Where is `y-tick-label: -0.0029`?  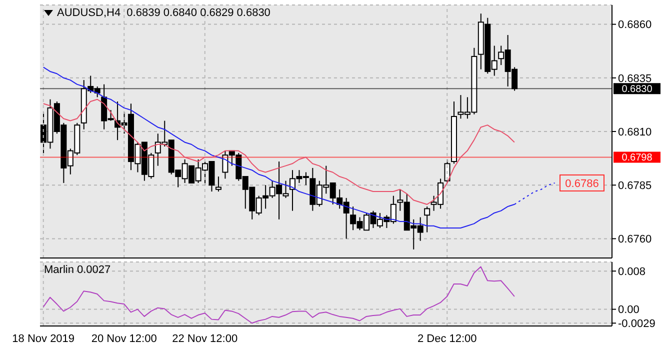
y-tick-label: -0.0029 is located at coordinates (637, 324).